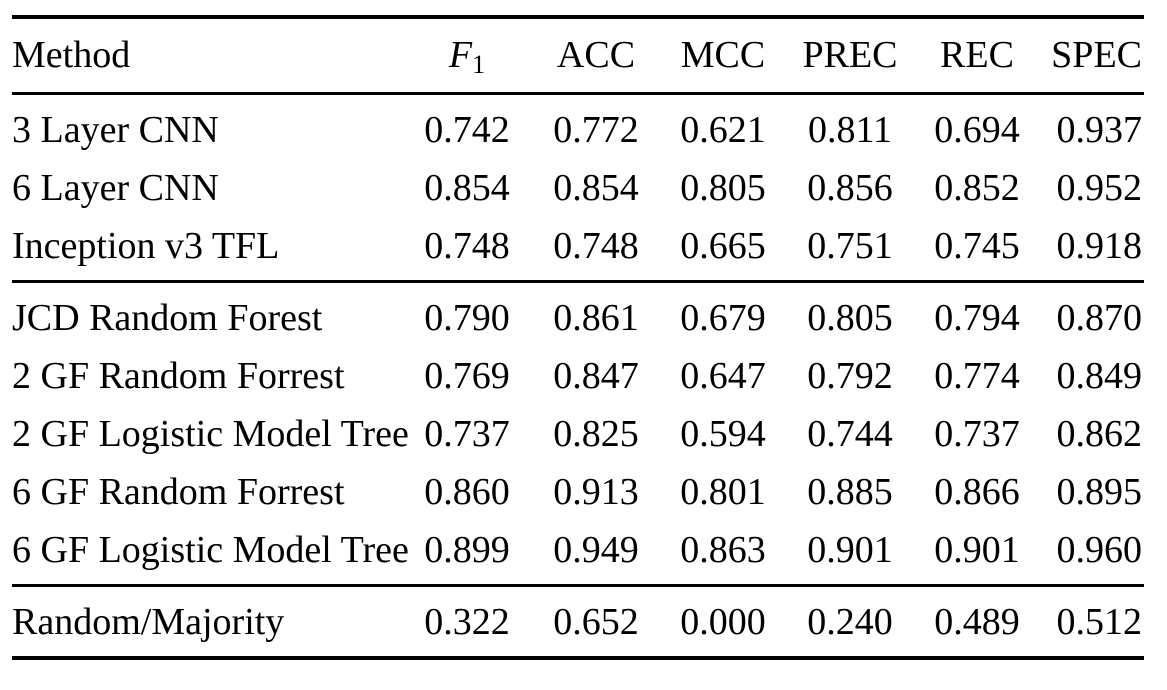  I want to click on metric-cell: 0.665, so click(723, 246).